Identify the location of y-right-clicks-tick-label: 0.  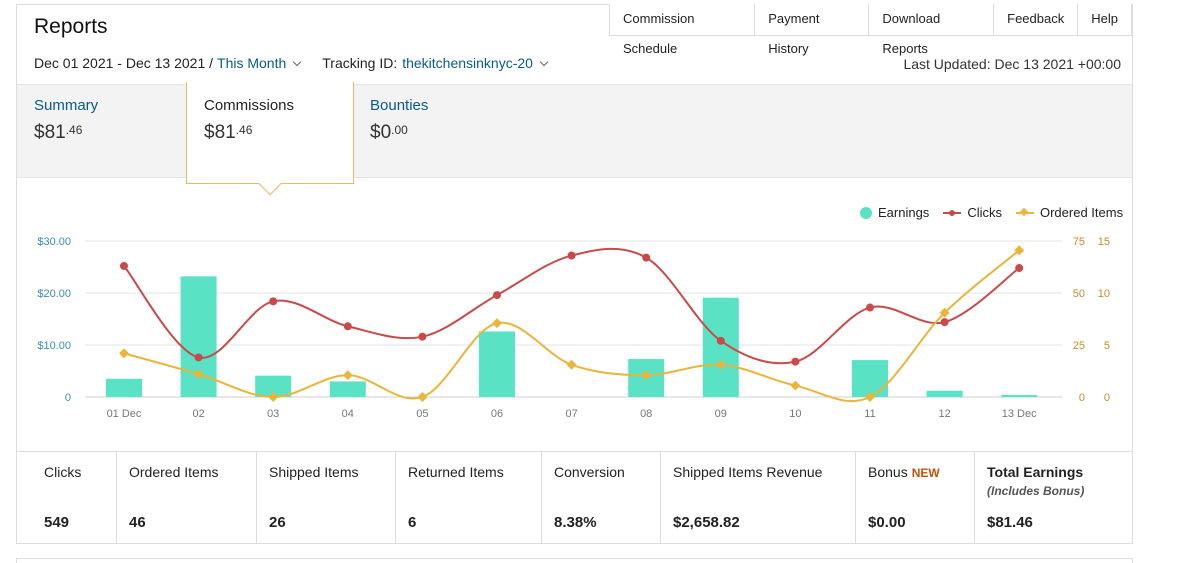
(1082, 398).